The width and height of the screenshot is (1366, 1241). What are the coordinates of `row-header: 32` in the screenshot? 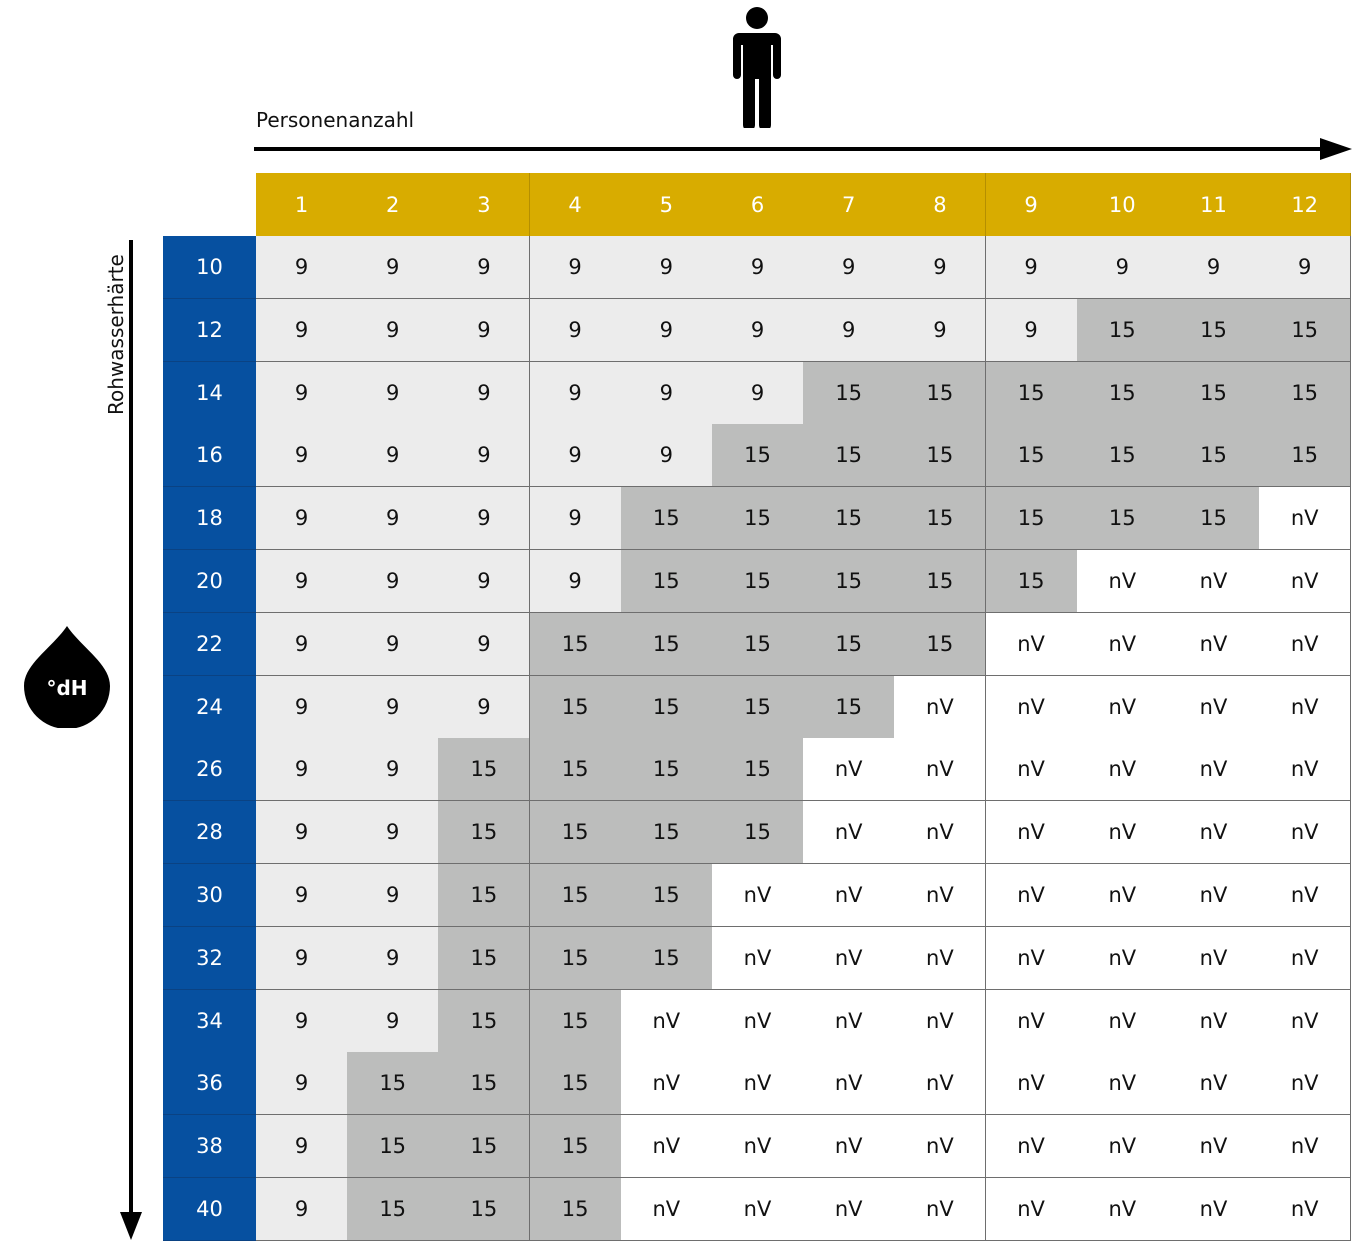 It's located at (209, 958).